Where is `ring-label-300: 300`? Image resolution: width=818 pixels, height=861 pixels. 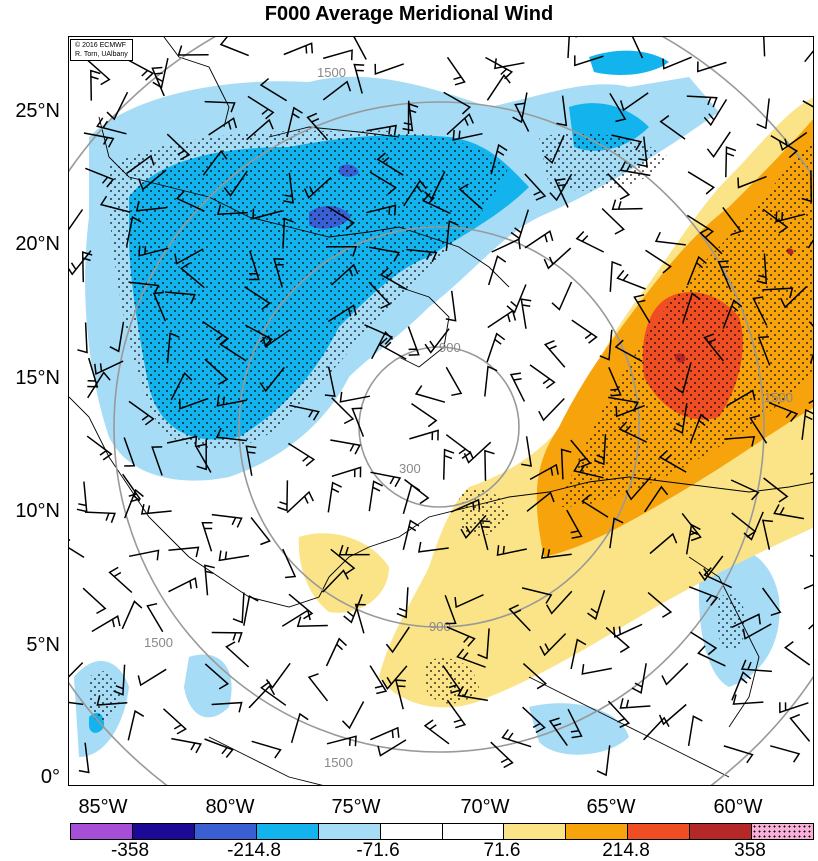
ring-label-300: 300 is located at coordinates (410, 468).